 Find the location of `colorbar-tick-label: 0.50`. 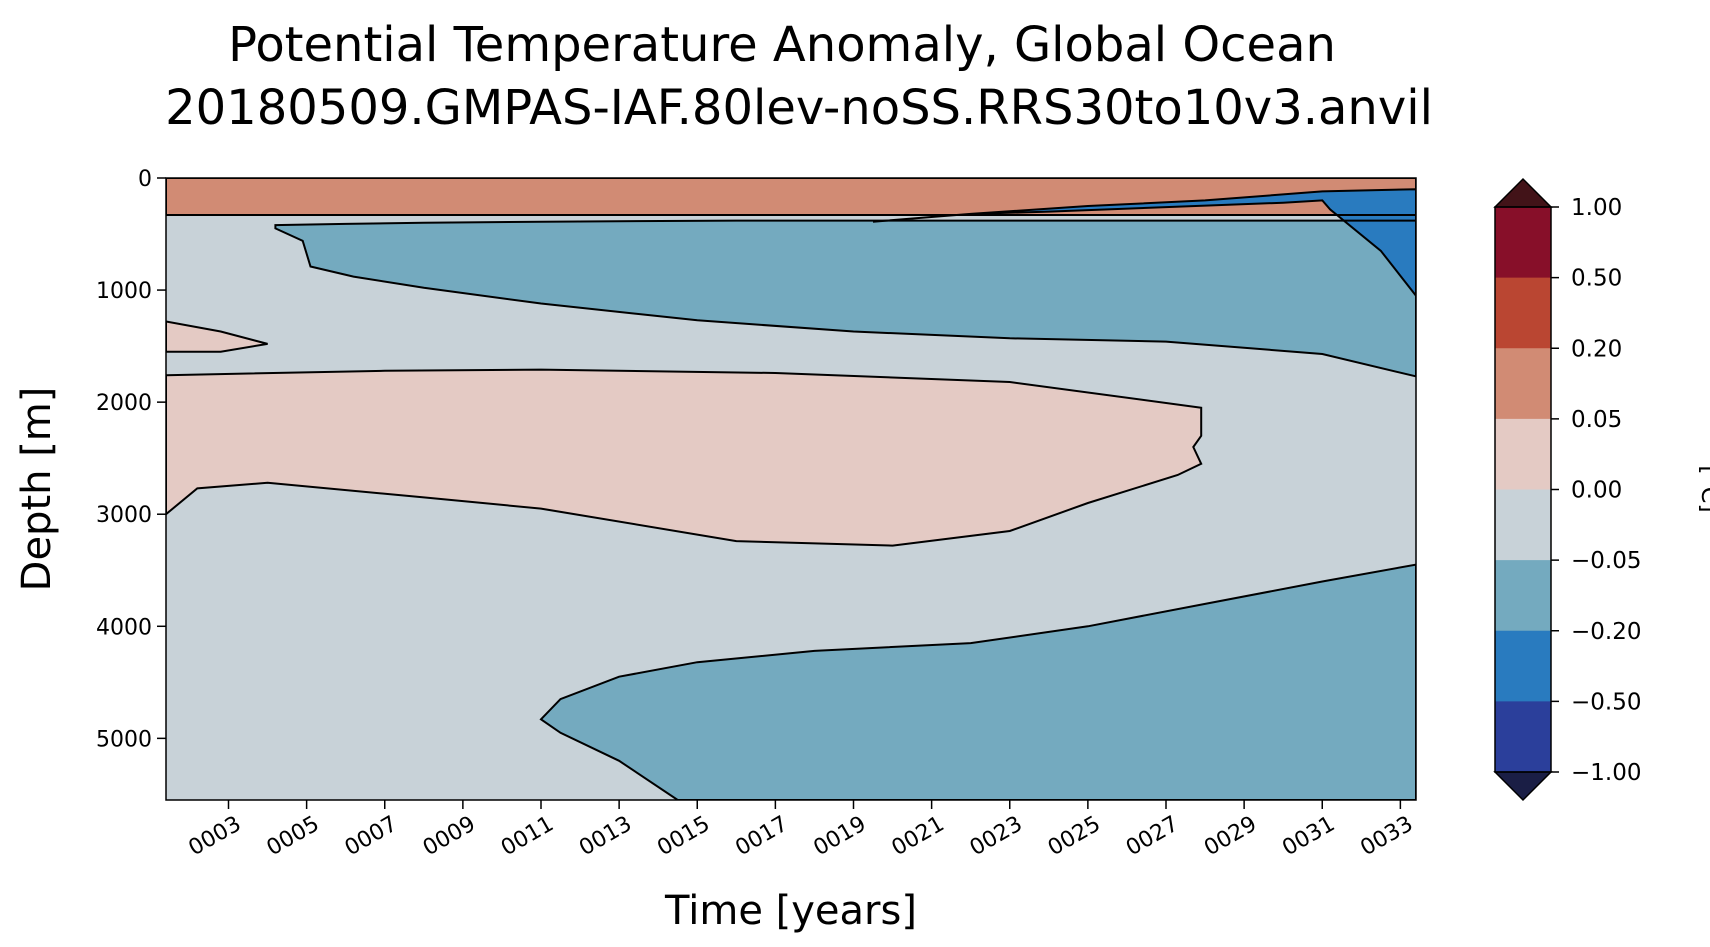

colorbar-tick-label: 0.50 is located at coordinates (1596, 279).